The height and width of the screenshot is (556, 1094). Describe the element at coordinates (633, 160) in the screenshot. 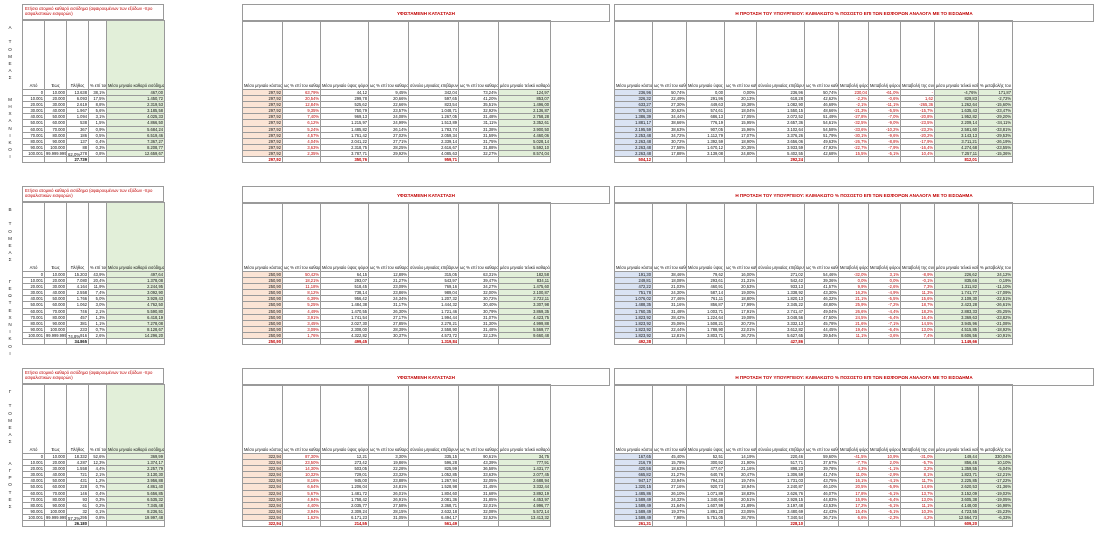

I see `total-cell: 504,12` at that location.